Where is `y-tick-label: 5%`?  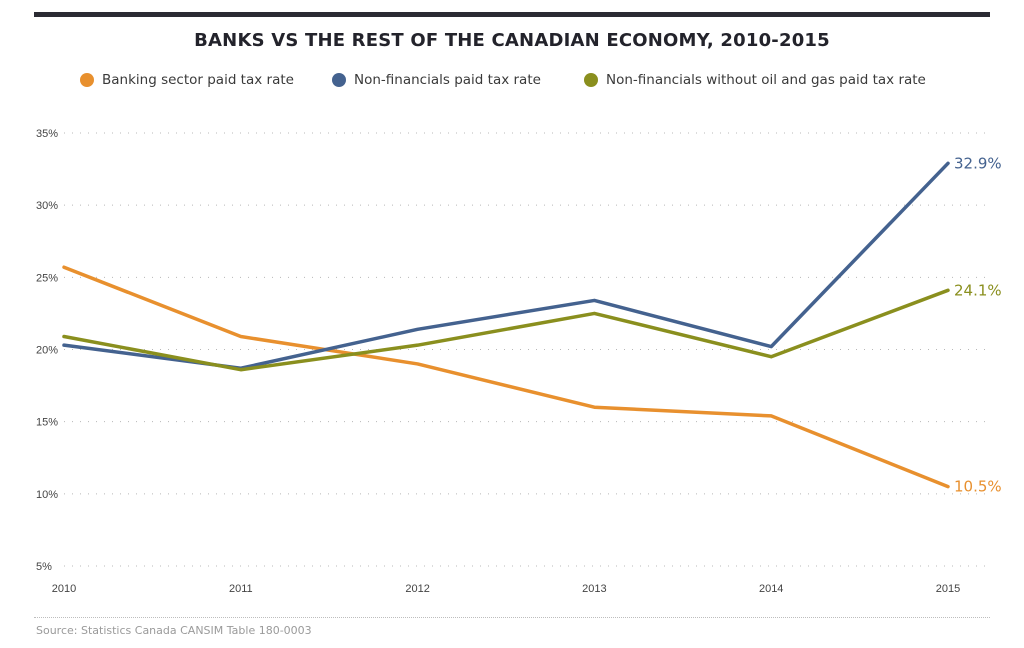 y-tick-label: 5% is located at coordinates (44, 567).